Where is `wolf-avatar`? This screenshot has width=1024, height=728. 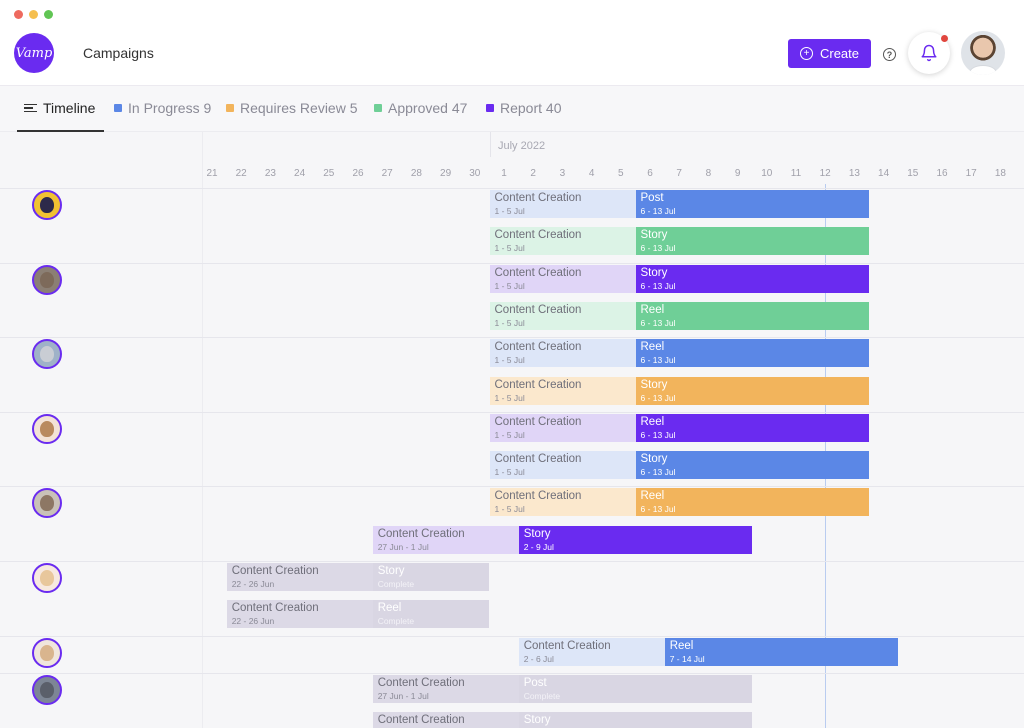 wolf-avatar is located at coordinates (47, 279).